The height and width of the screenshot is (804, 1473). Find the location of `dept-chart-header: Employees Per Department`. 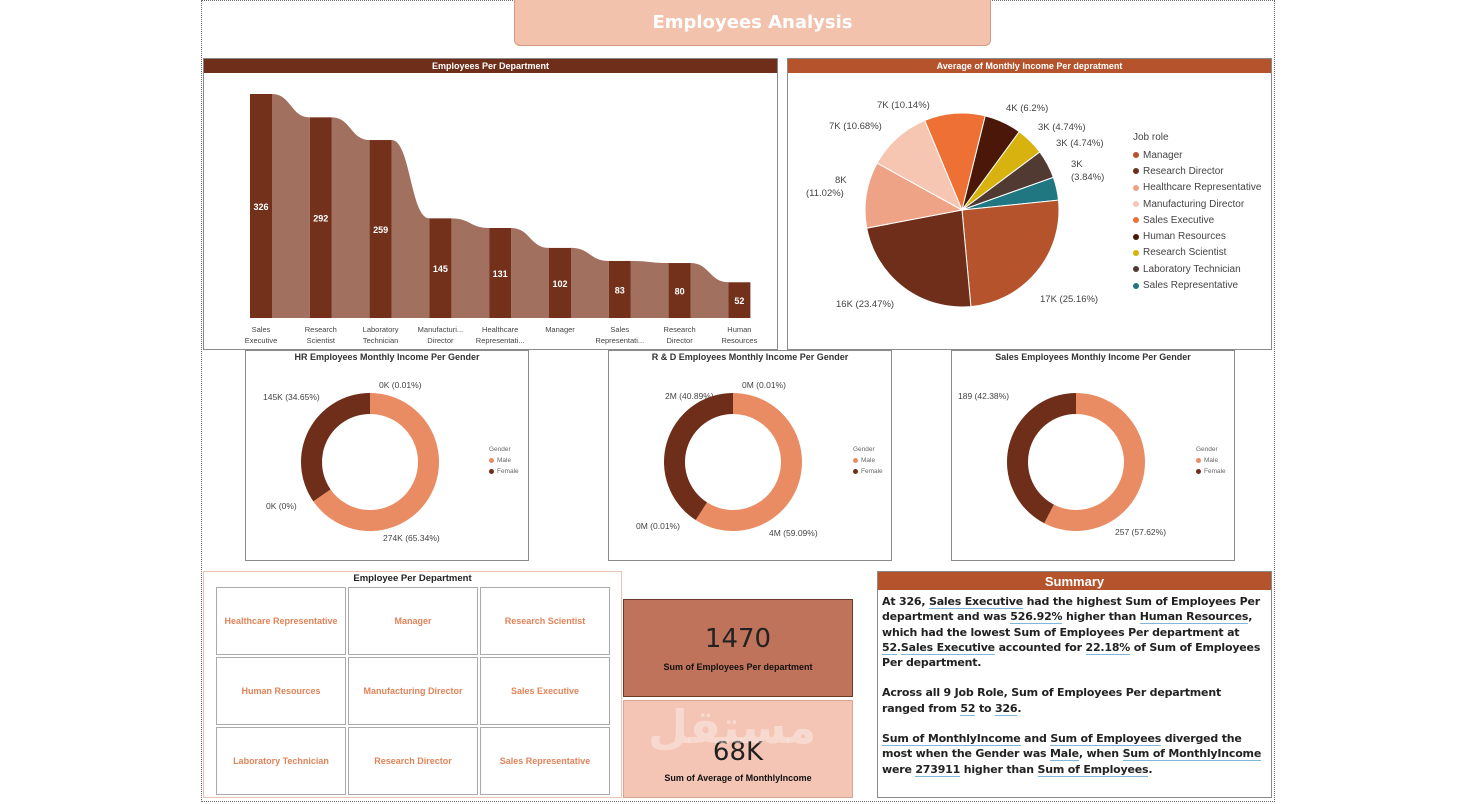

dept-chart-header: Employees Per Department is located at coordinates (490, 66).